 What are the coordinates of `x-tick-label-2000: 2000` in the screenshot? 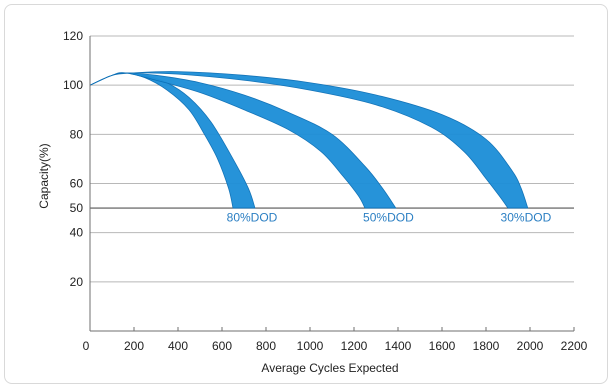 It's located at (530, 346).